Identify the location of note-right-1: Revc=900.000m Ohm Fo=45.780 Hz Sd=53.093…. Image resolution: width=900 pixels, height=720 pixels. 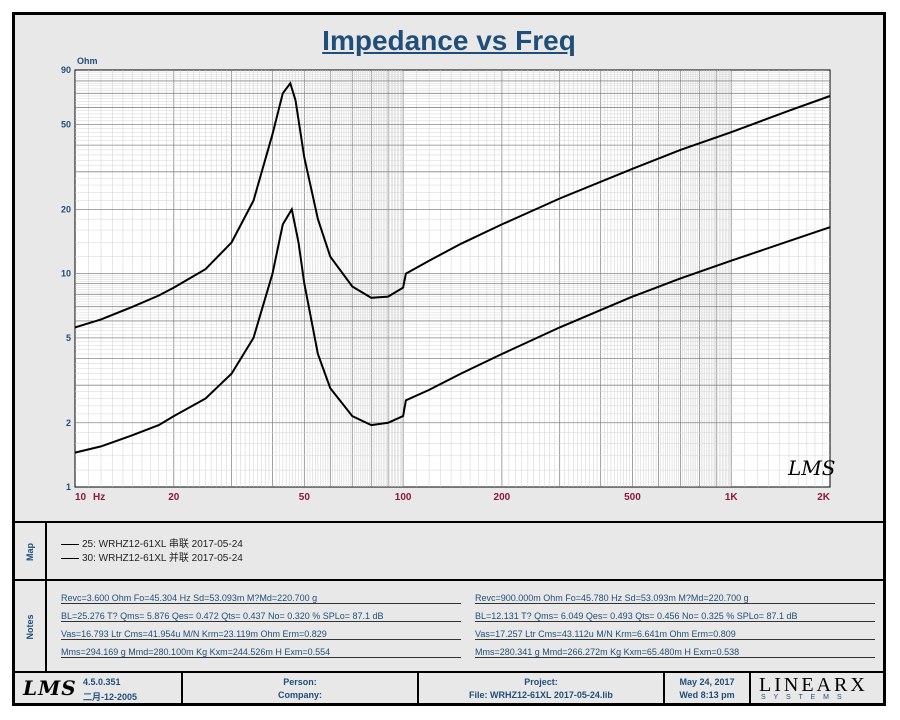
(675, 598).